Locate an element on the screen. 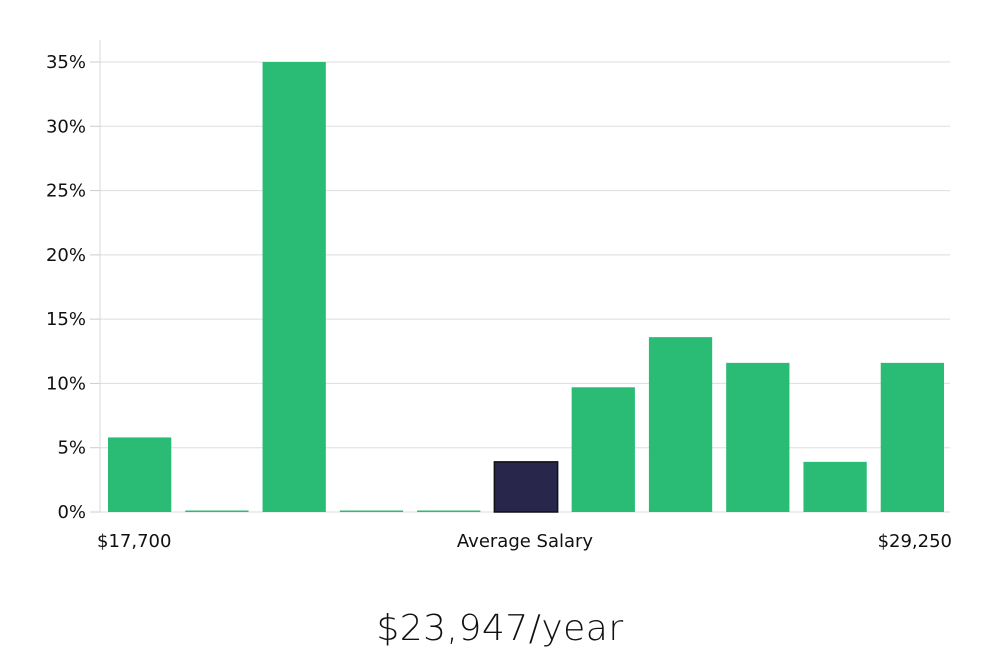 The height and width of the screenshot is (660, 1000). x-axis-label: Average Salary is located at coordinates (525, 541).